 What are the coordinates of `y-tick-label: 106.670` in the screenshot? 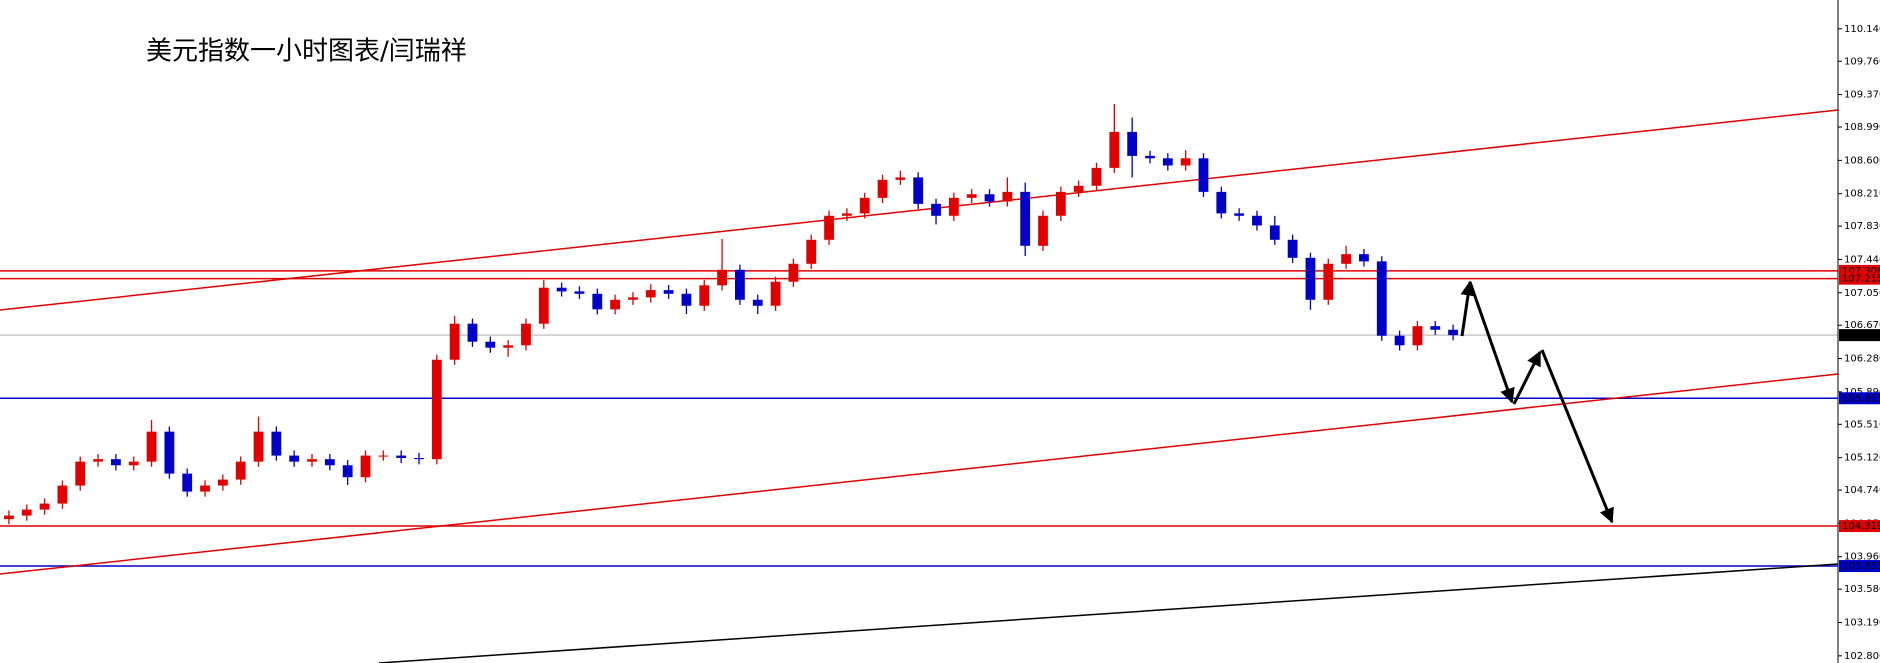 It's located at (1862, 325).